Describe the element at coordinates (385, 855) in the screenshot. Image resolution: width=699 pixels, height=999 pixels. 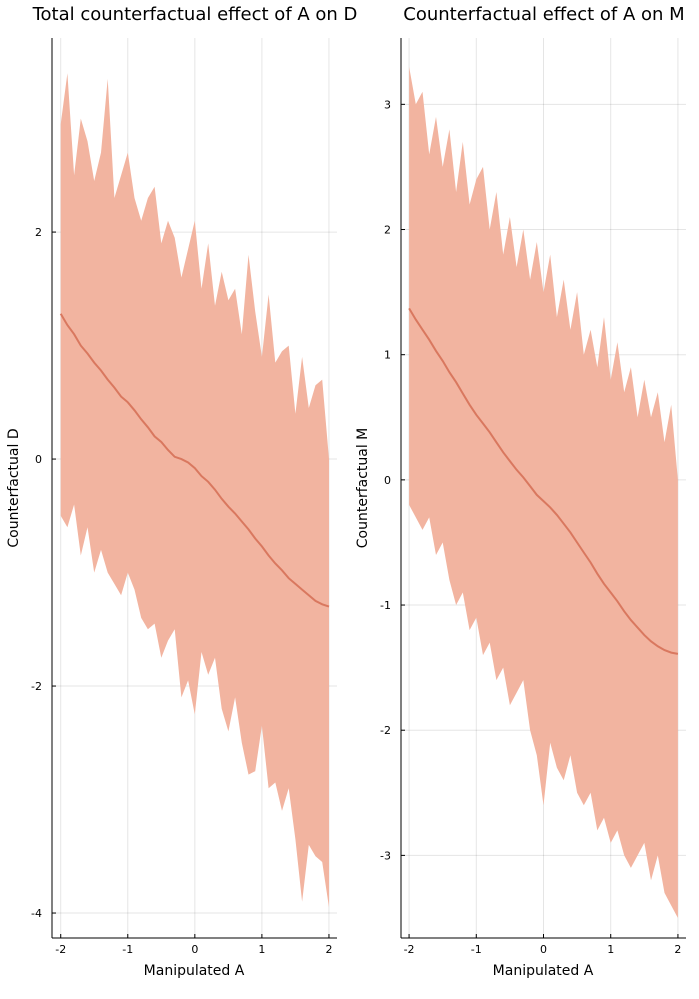
I see `y-tick-label: -3` at that location.